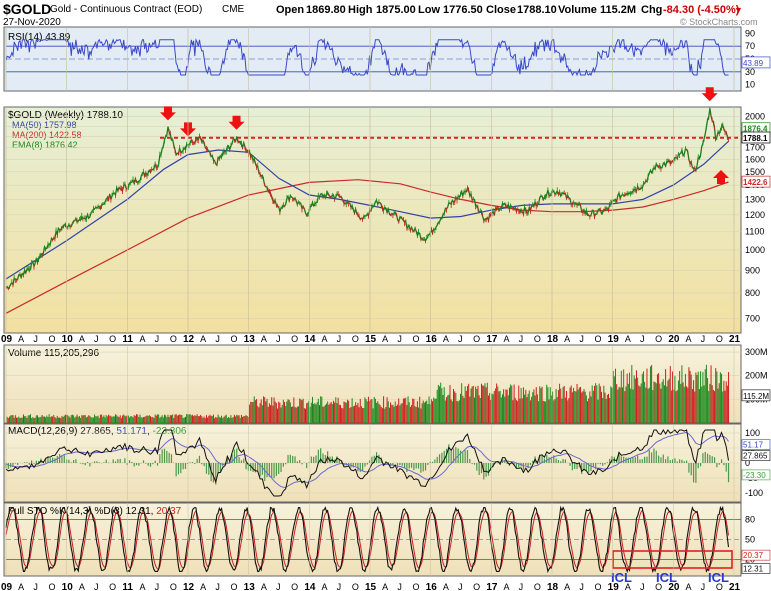 This screenshot has width=771, height=591. Describe the element at coordinates (326, 10) in the screenshot. I see `open-value: 1869.80` at that location.